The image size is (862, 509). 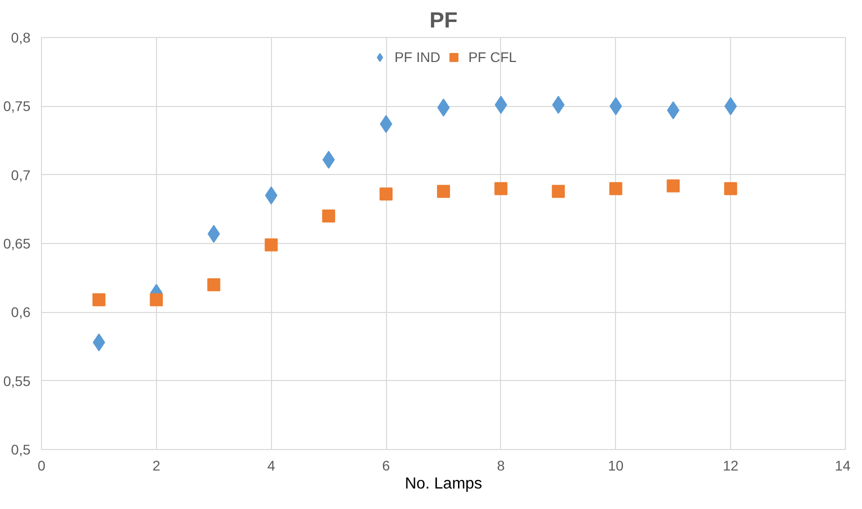 I want to click on y-tick-label: 0,8, so click(x=21, y=38).